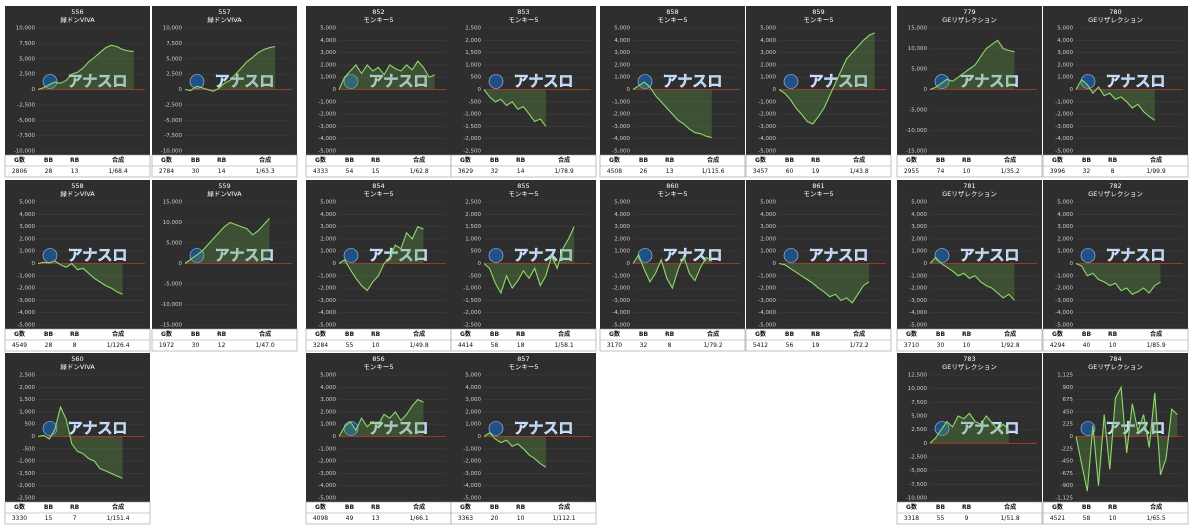 The width and height of the screenshot is (1199, 532). I want to click on chart-subtitle: 緑ドンVIVA, so click(77, 366).